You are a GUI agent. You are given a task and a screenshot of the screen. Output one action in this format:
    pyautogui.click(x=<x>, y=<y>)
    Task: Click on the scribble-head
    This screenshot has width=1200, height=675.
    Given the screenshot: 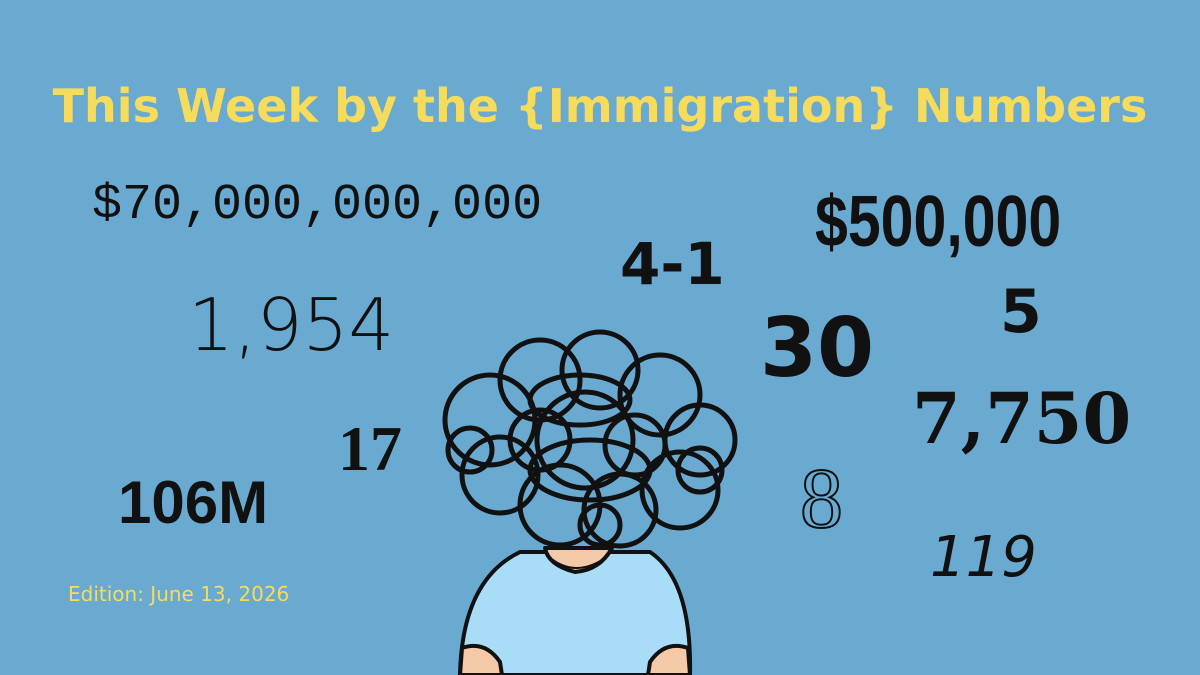 What is the action you would take?
    pyautogui.click(x=590, y=439)
    